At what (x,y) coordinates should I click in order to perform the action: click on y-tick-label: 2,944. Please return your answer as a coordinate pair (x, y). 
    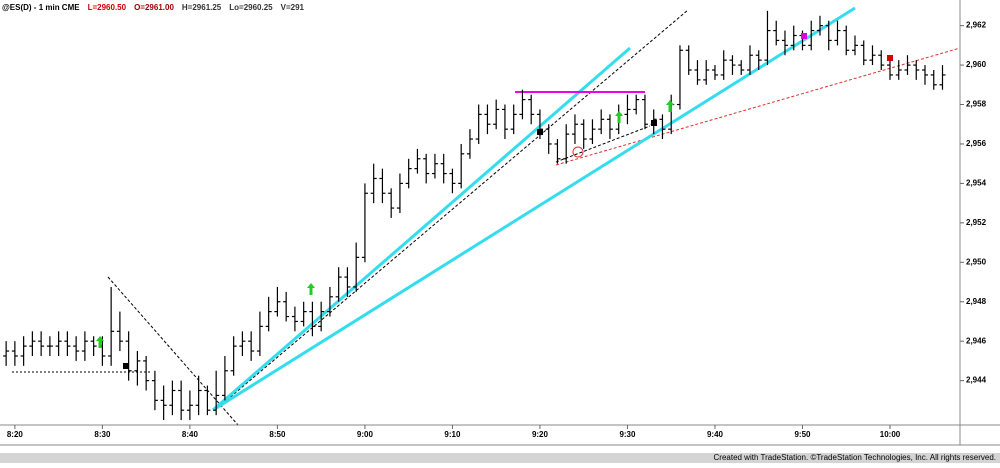
    Looking at the image, I should click on (976, 380).